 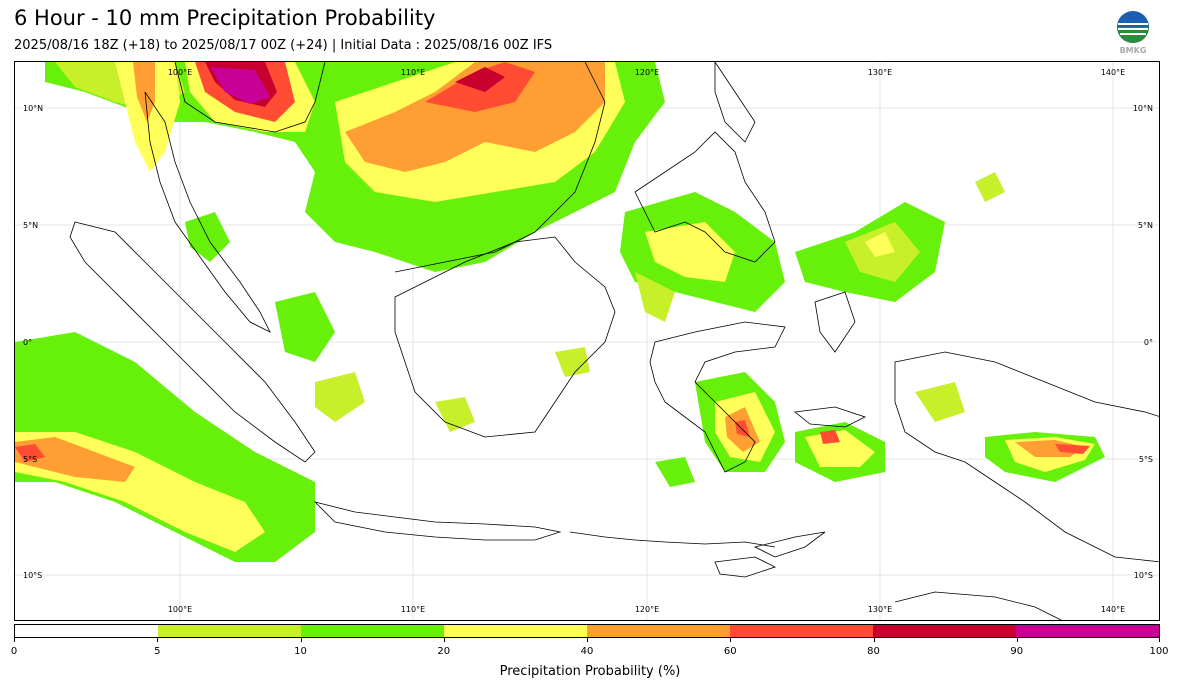 What do you see at coordinates (33, 108) in the screenshot?
I see `lat-label-left: 10°N` at bounding box center [33, 108].